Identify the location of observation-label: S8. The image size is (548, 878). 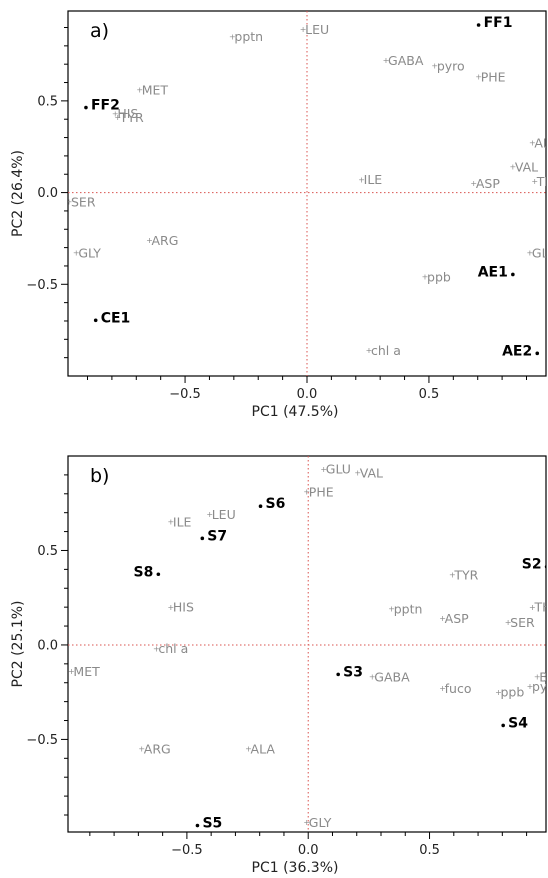
(144, 572).